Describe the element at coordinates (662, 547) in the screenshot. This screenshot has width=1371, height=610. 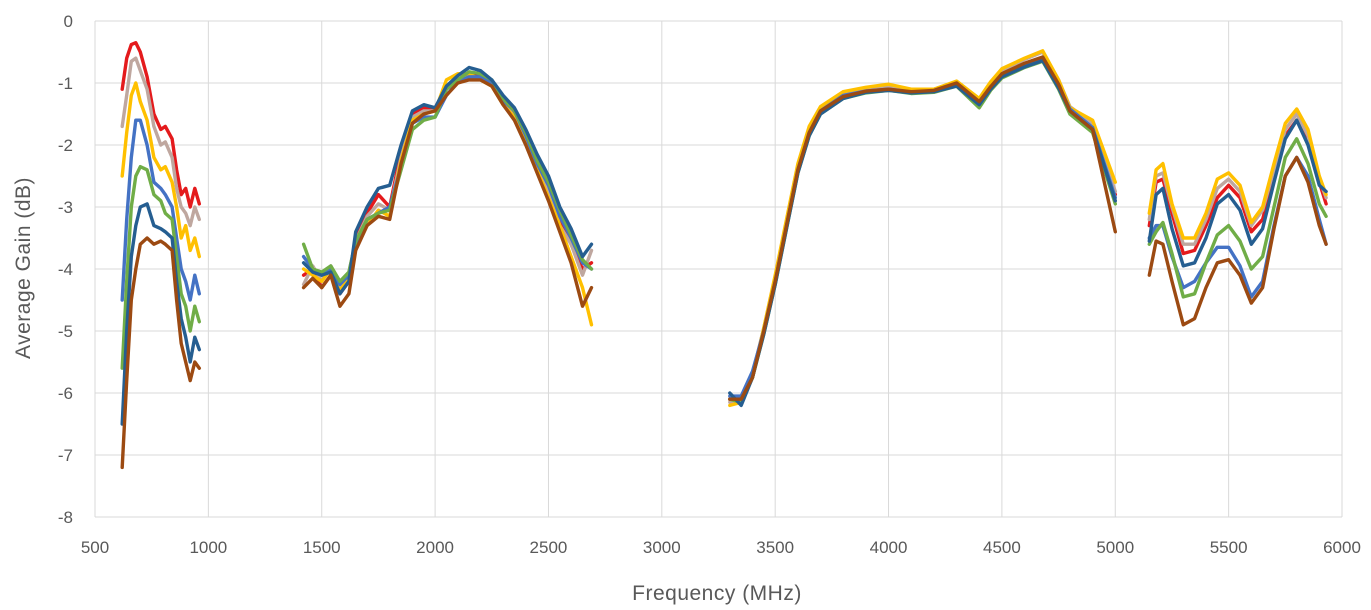
I see `x-tick-label: 3000` at that location.